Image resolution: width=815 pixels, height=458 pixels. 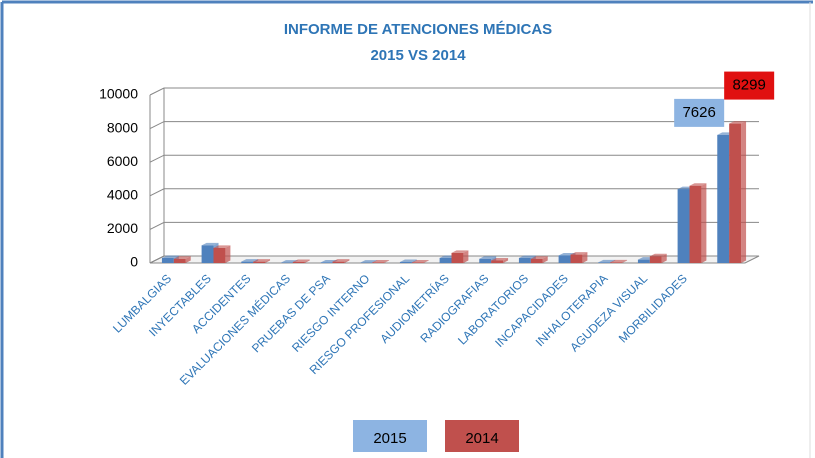 I want to click on data-label: 8299, so click(x=748, y=85).